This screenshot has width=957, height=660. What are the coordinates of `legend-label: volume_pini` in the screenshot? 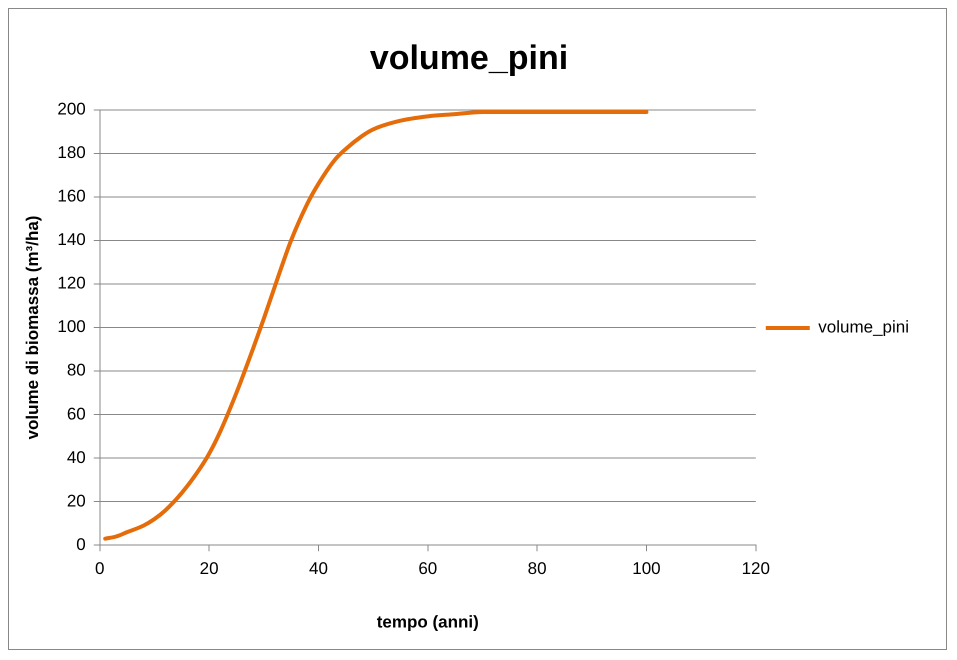 It's located at (864, 327).